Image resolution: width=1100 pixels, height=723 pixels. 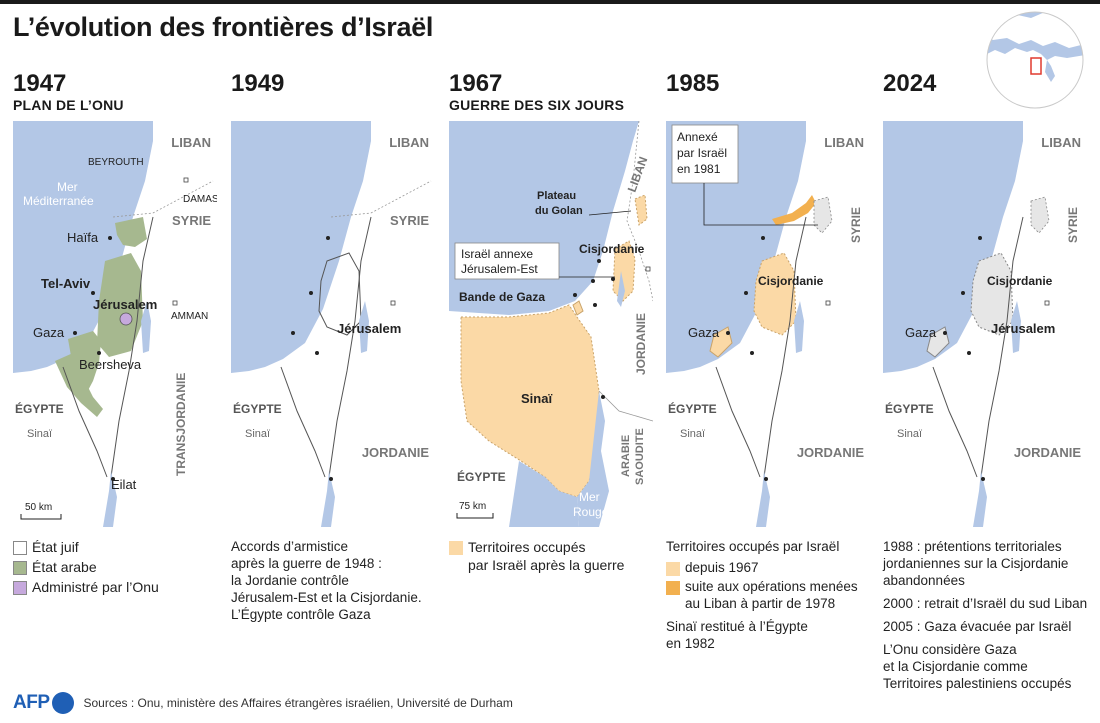 What do you see at coordinates (992, 294) in the screenshot?
I see `west-bank-area` at bounding box center [992, 294].